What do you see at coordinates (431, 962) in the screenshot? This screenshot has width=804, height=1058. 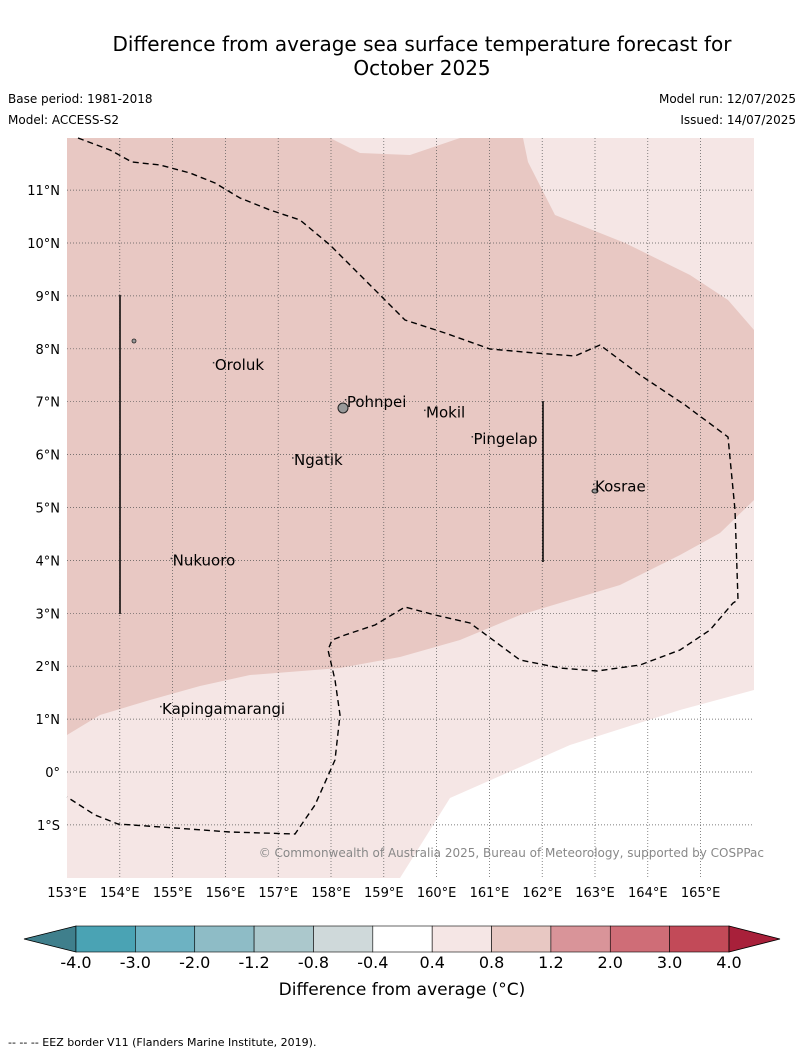 I see `colorbar-tick-label: 0.4` at bounding box center [431, 962].